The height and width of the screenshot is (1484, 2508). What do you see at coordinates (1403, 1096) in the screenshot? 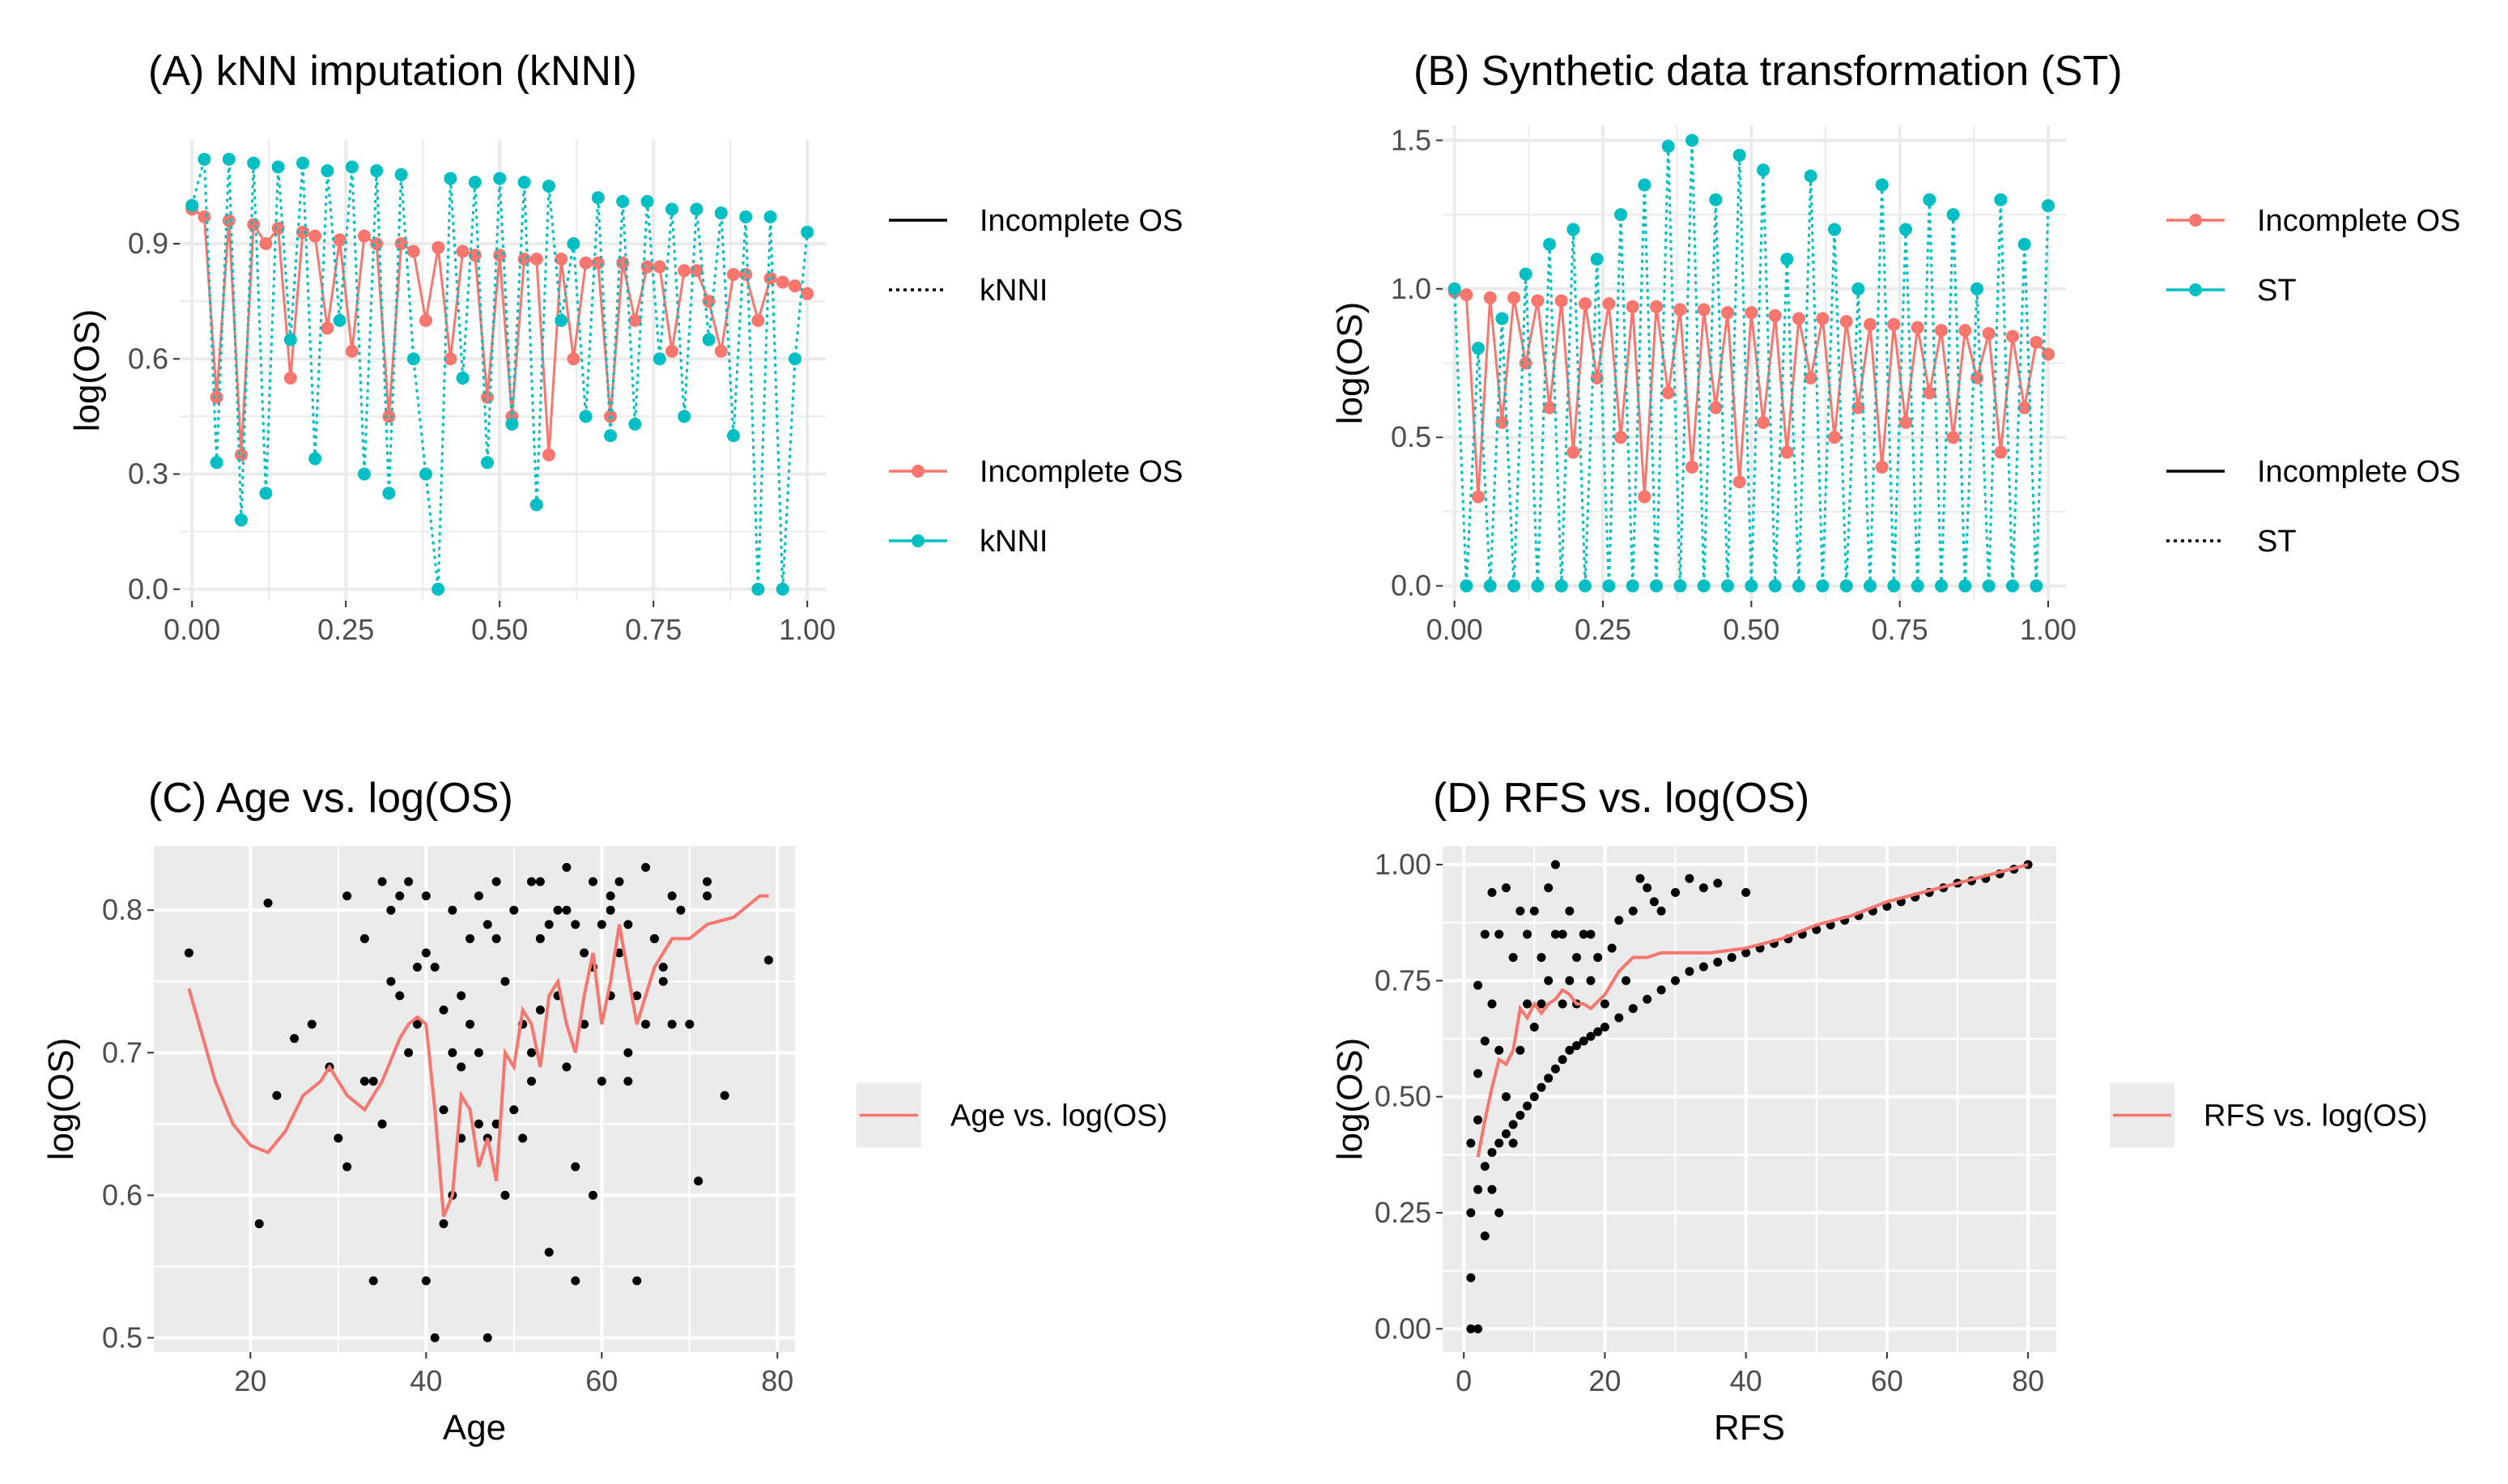
I see `y-tick-label: 0.50` at bounding box center [1403, 1096].